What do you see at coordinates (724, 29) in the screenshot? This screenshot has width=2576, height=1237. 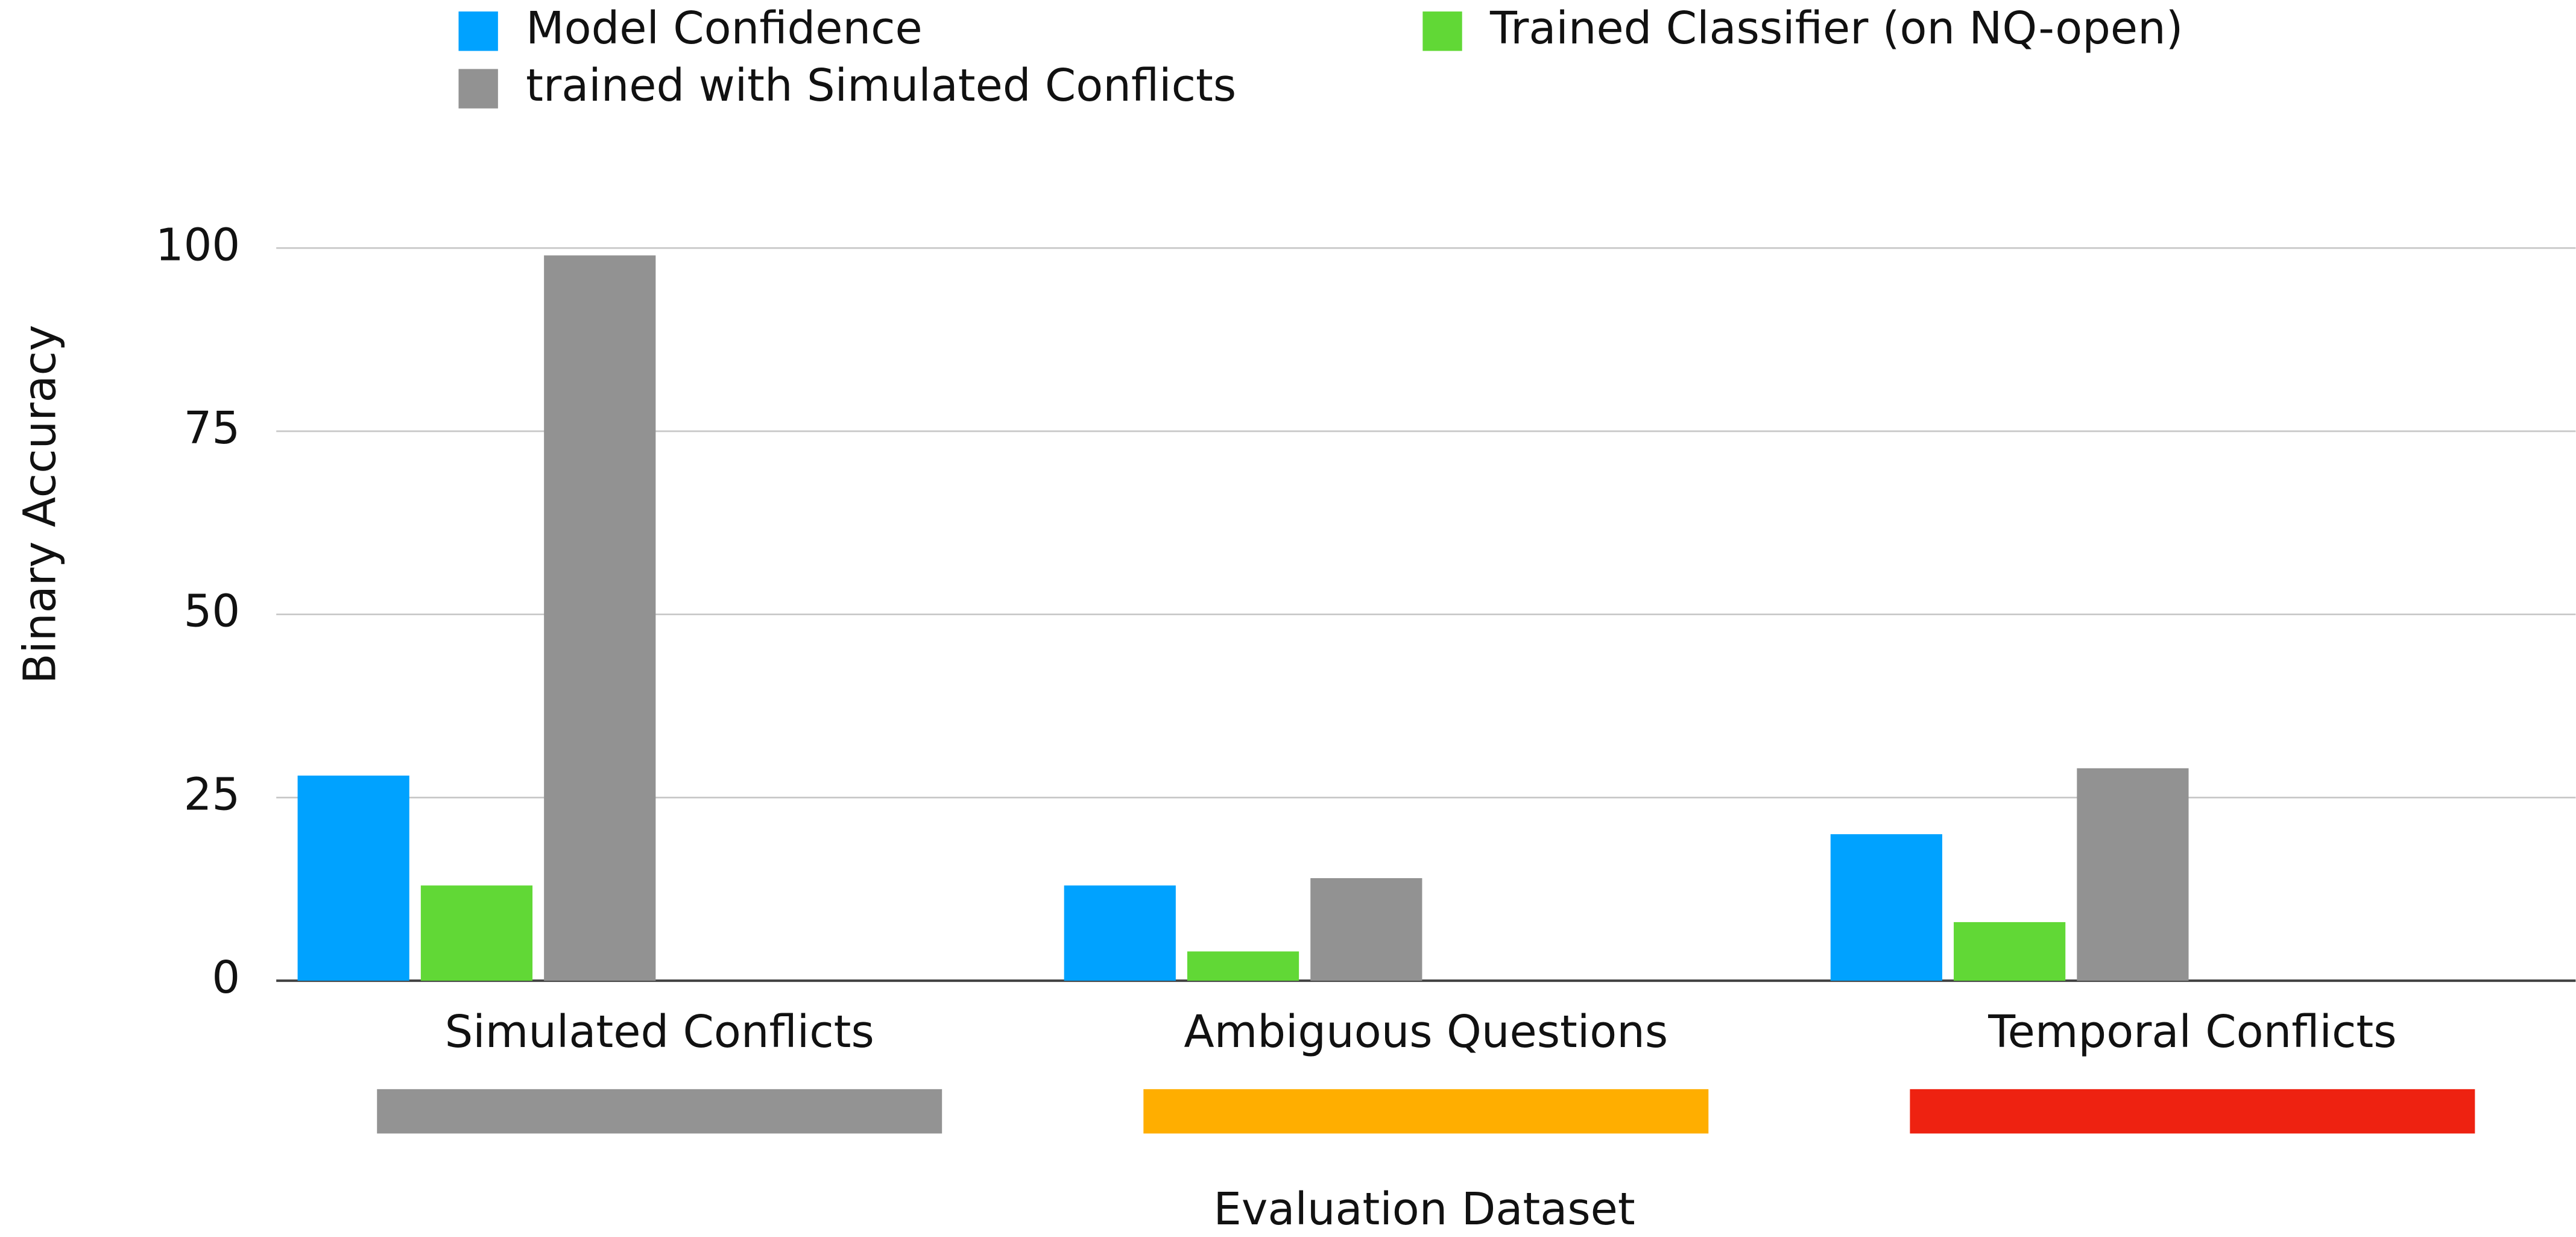 I see `legend-label: Model Confidence` at bounding box center [724, 29].